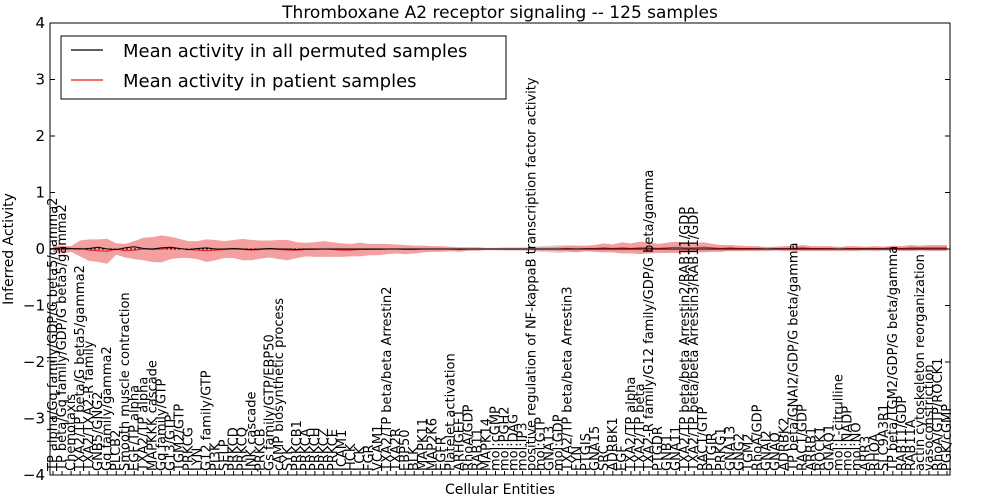  Describe the element at coordinates (929, 417) in the screenshot. I see `entity-label: vasoconstriction` at that location.